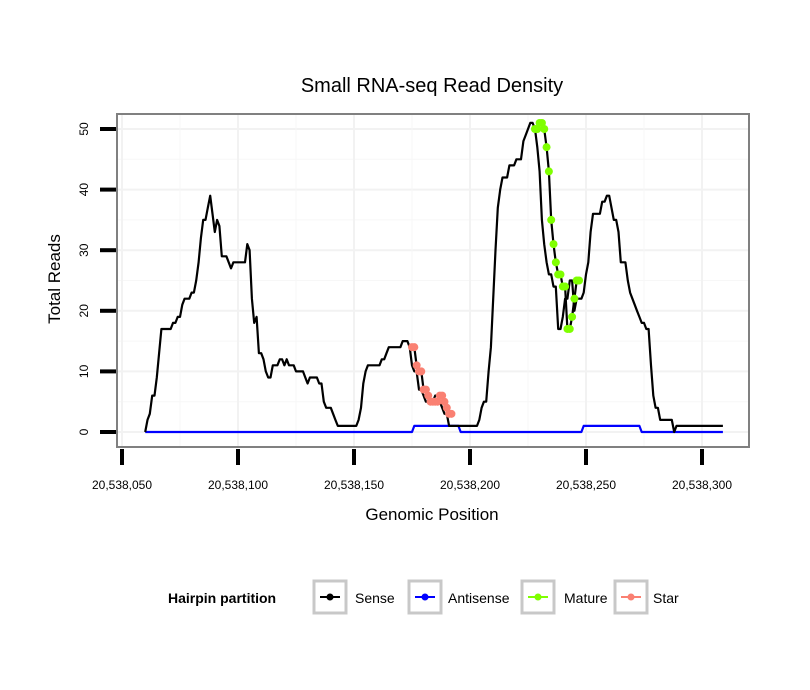  I want to click on chart-title: Small RNA-seq Read Density, so click(432, 86).